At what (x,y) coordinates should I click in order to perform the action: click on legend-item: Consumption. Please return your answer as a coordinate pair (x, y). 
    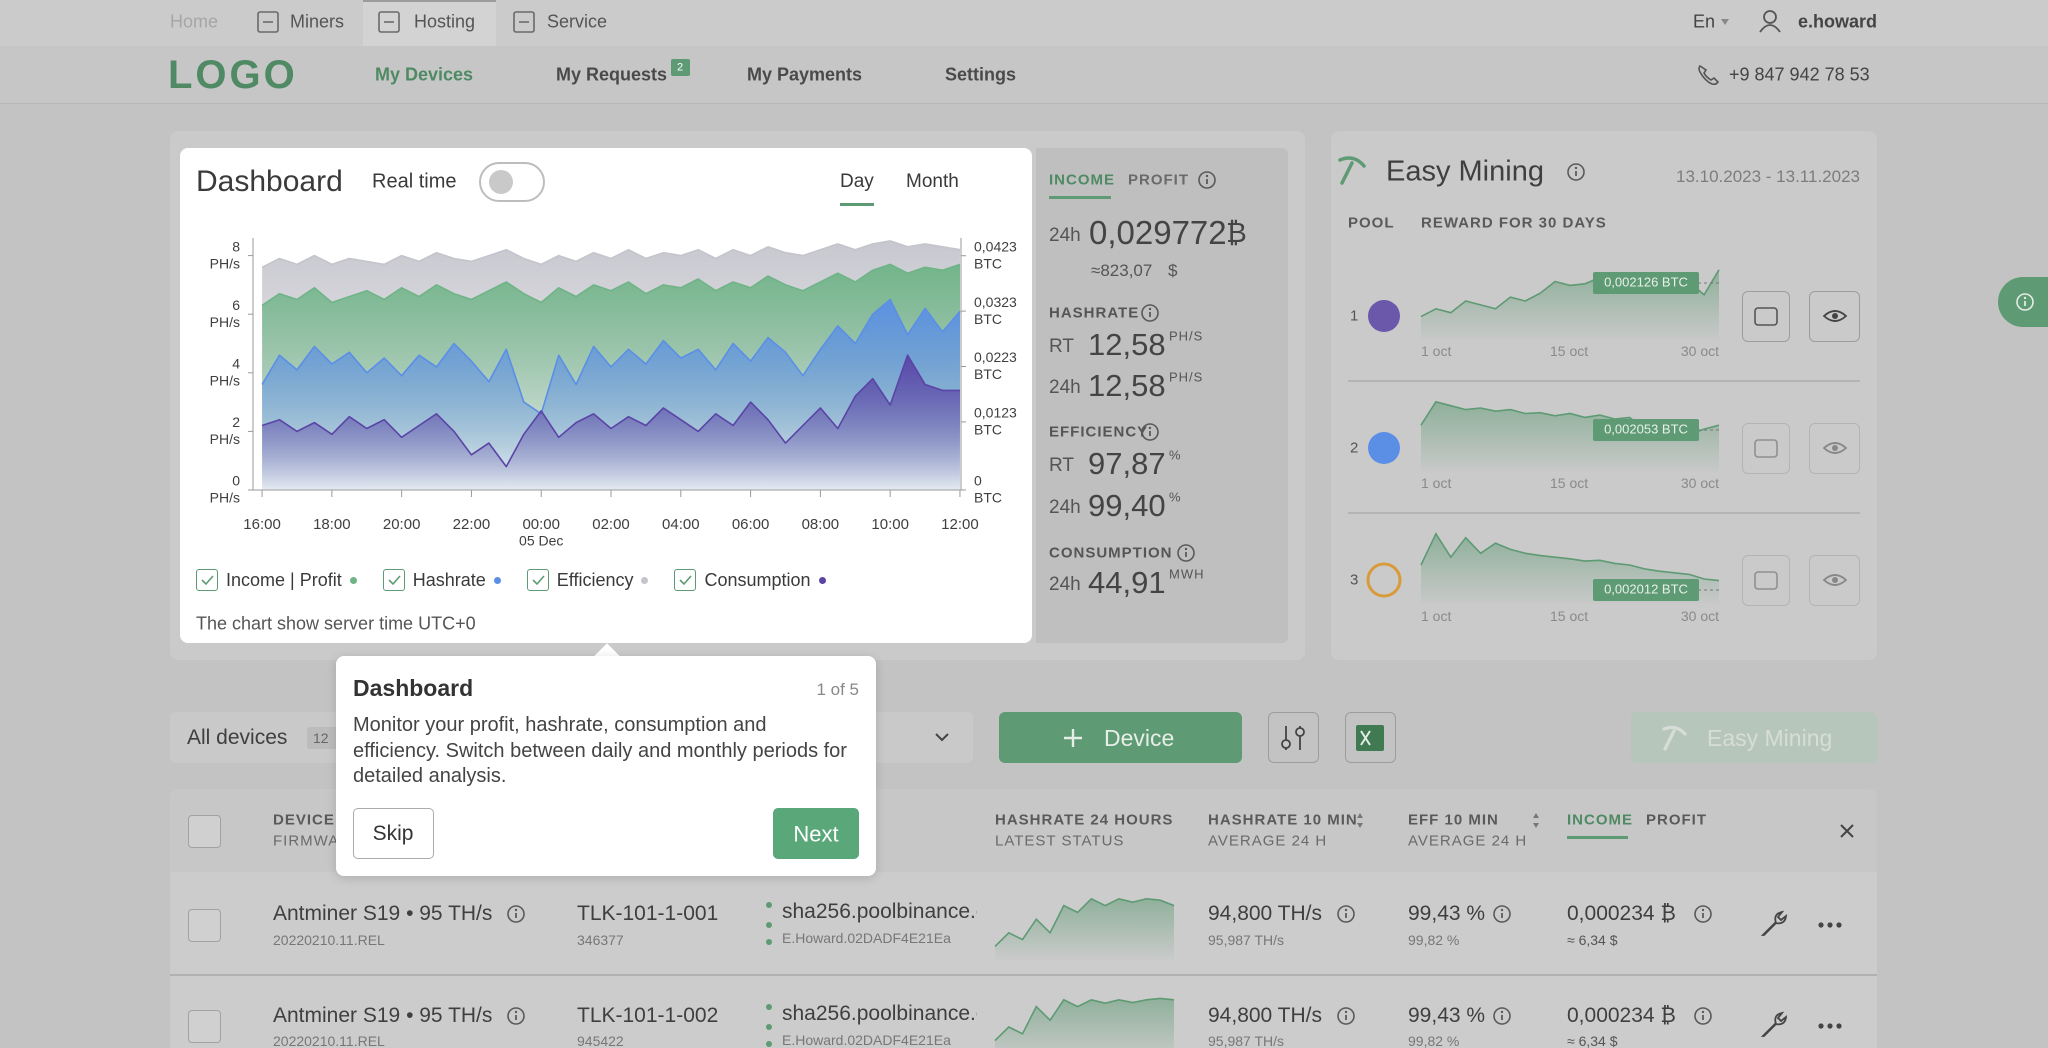
    Looking at the image, I should click on (750, 580).